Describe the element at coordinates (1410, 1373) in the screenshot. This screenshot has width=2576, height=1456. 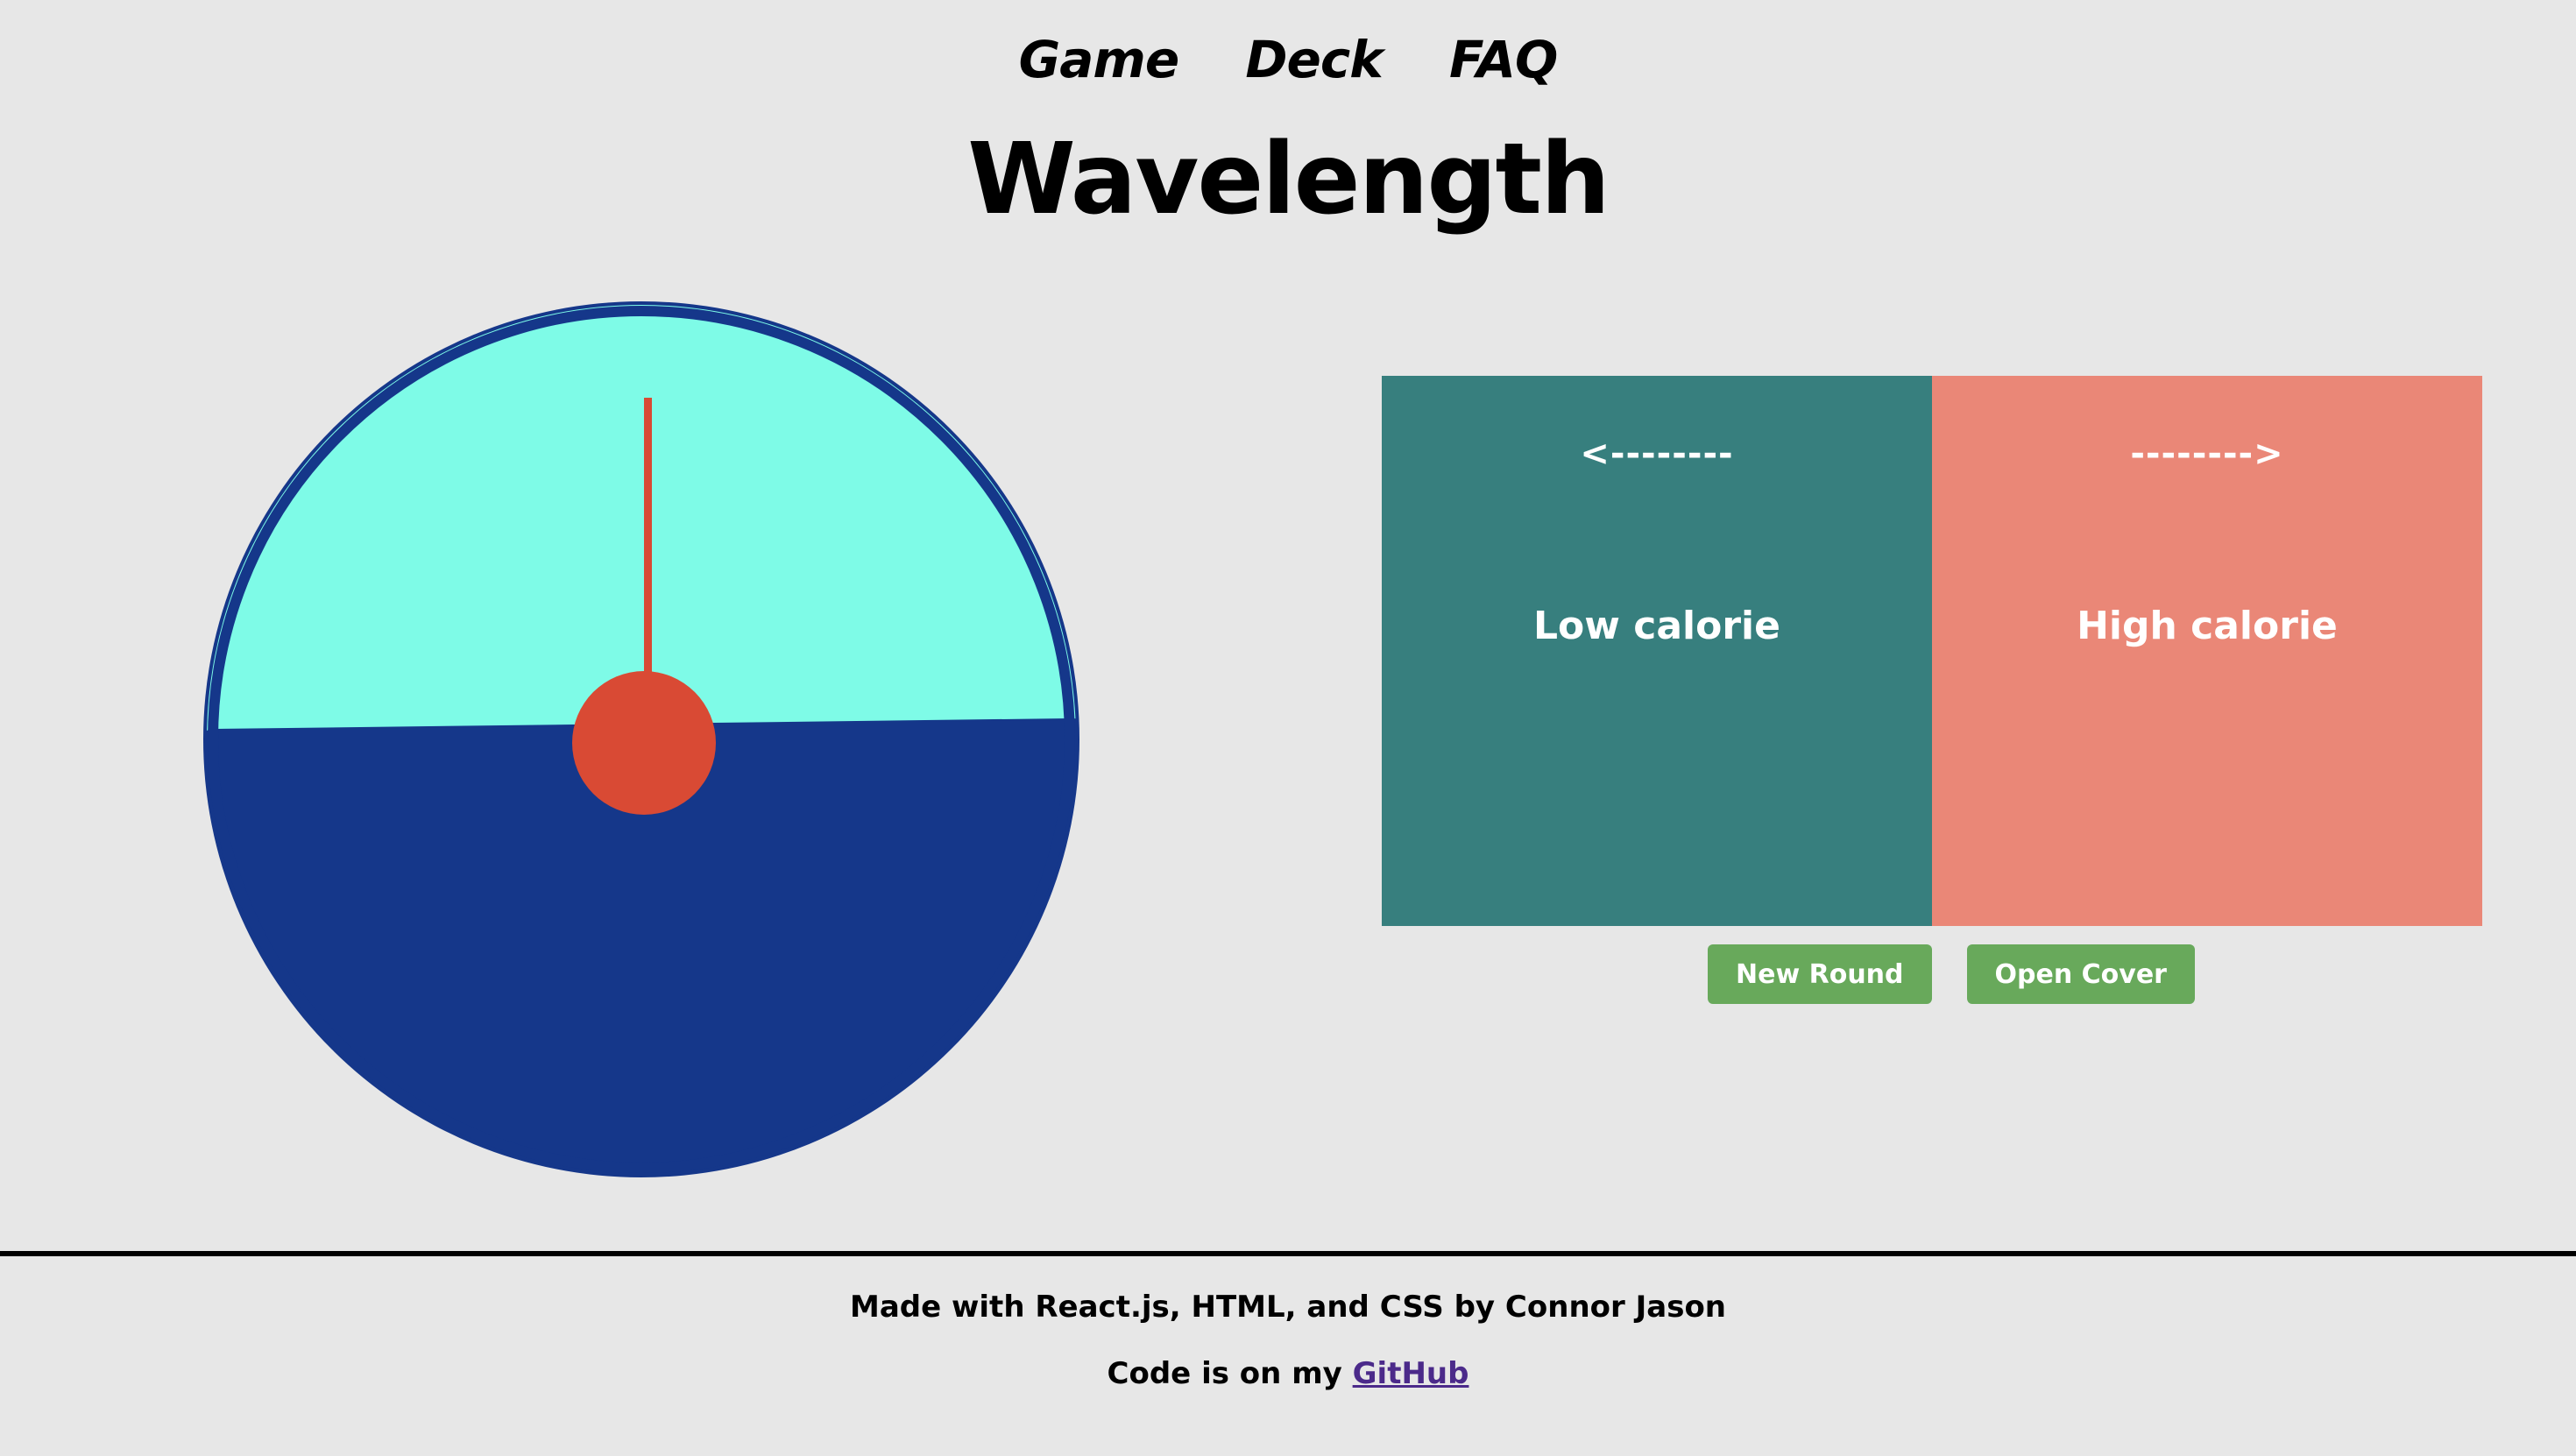
I see `github-link: GitHub` at that location.